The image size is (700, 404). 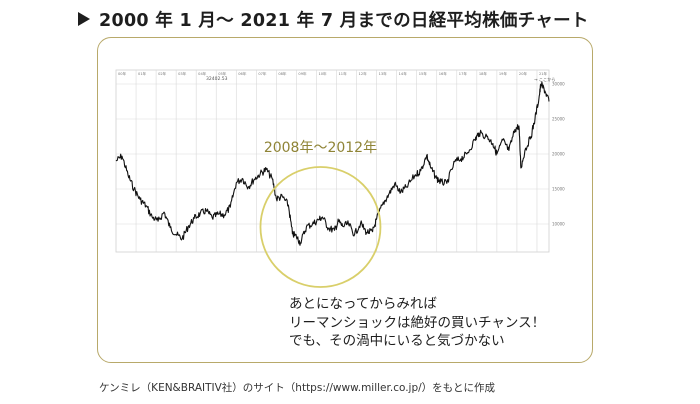 I want to click on x-tick-label: 13年, so click(x=383, y=73).